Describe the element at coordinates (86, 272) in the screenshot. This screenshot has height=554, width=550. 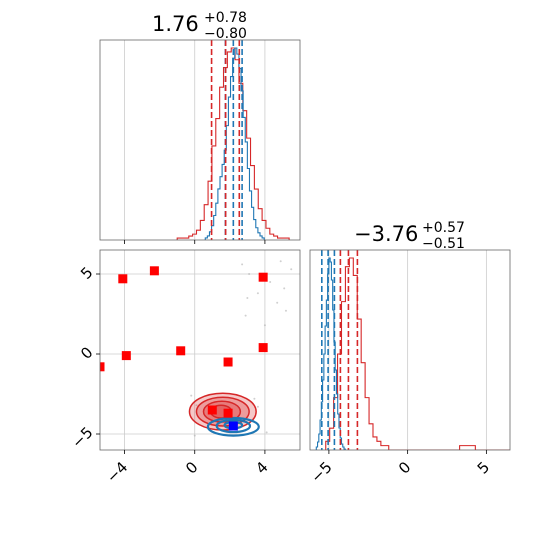
I see `joint-ytick-label-2: 5` at that location.